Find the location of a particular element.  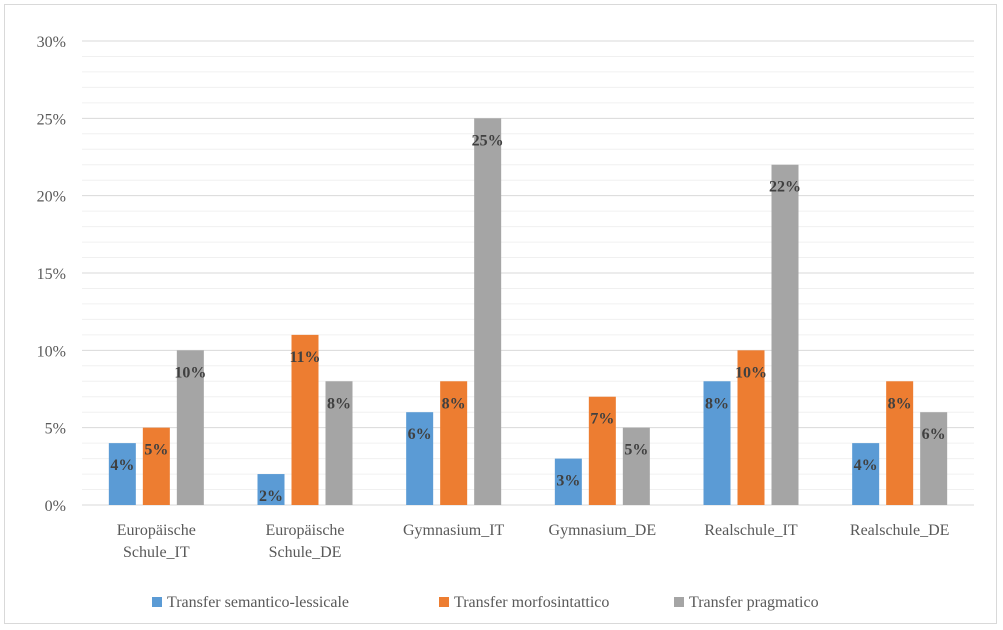

data-label: 22% is located at coordinates (785, 187).